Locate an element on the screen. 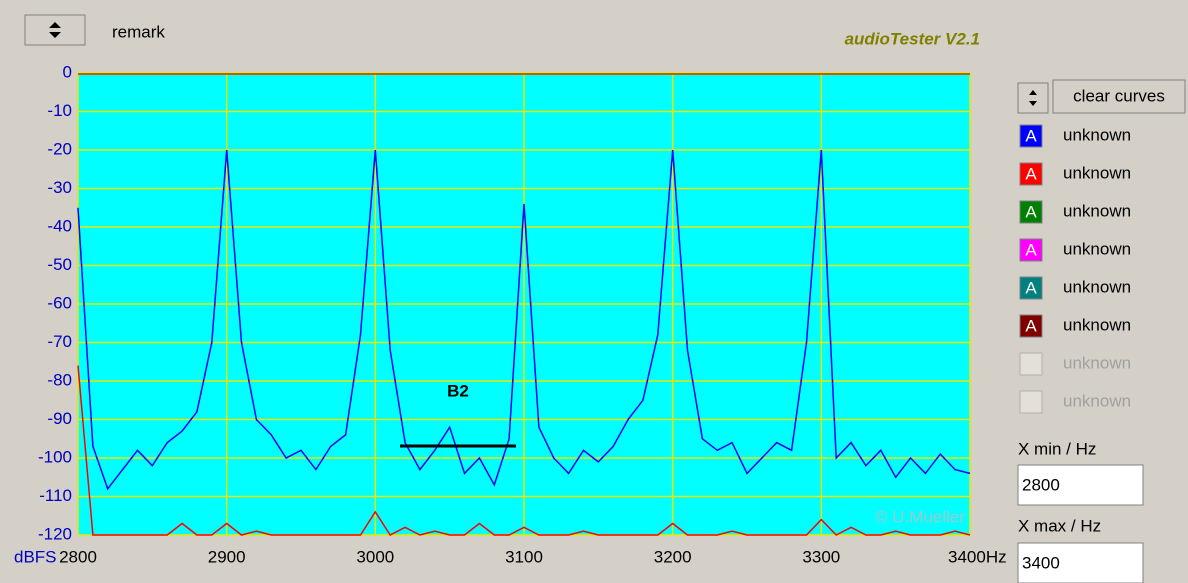 The height and width of the screenshot is (583, 1188). x-tick-label: 3000 is located at coordinates (375, 556).